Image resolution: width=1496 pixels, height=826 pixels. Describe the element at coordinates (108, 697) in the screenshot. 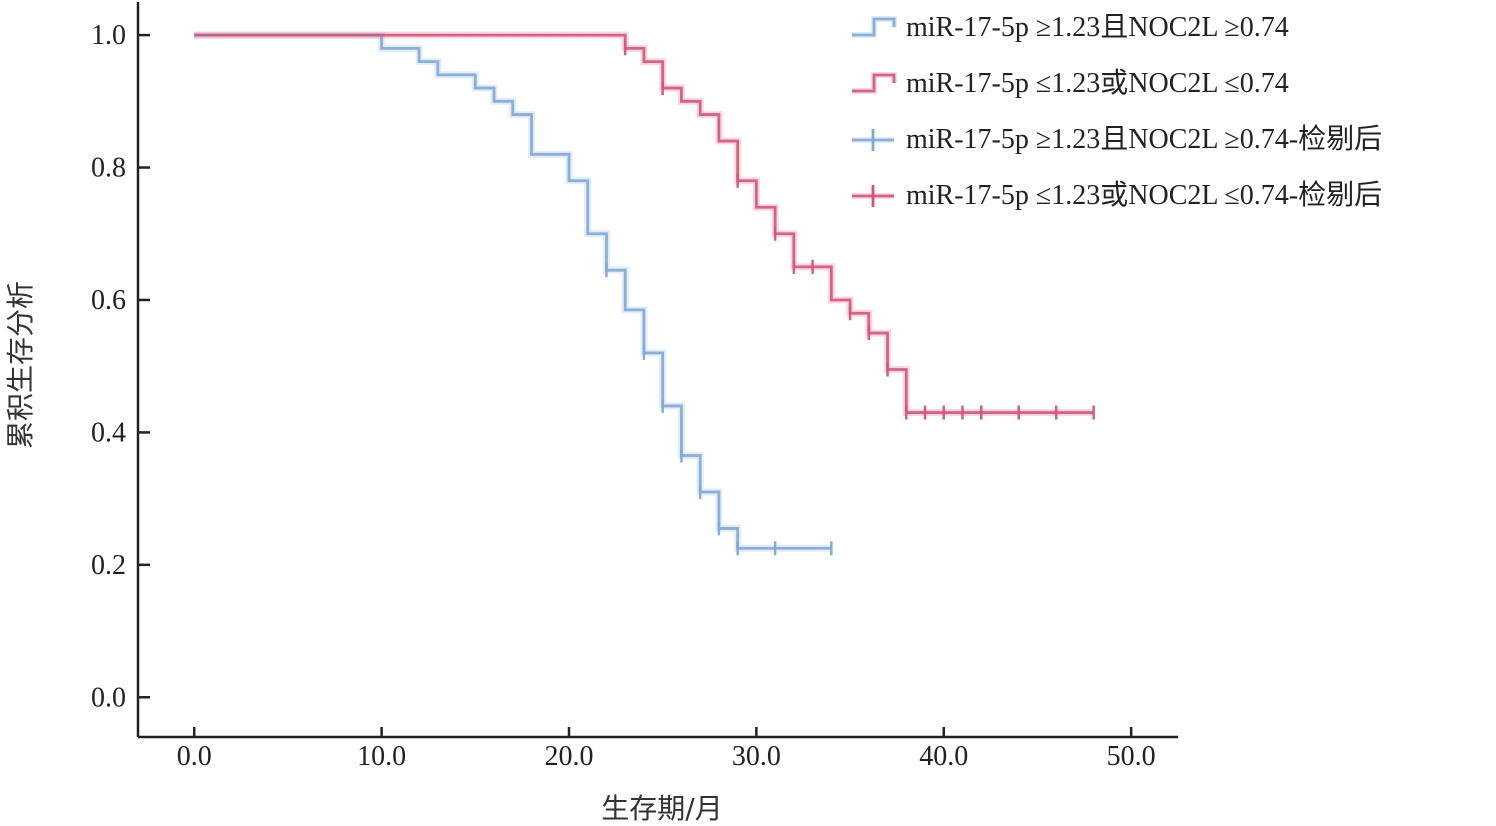

I see `y-tick-label: 0.0` at that location.